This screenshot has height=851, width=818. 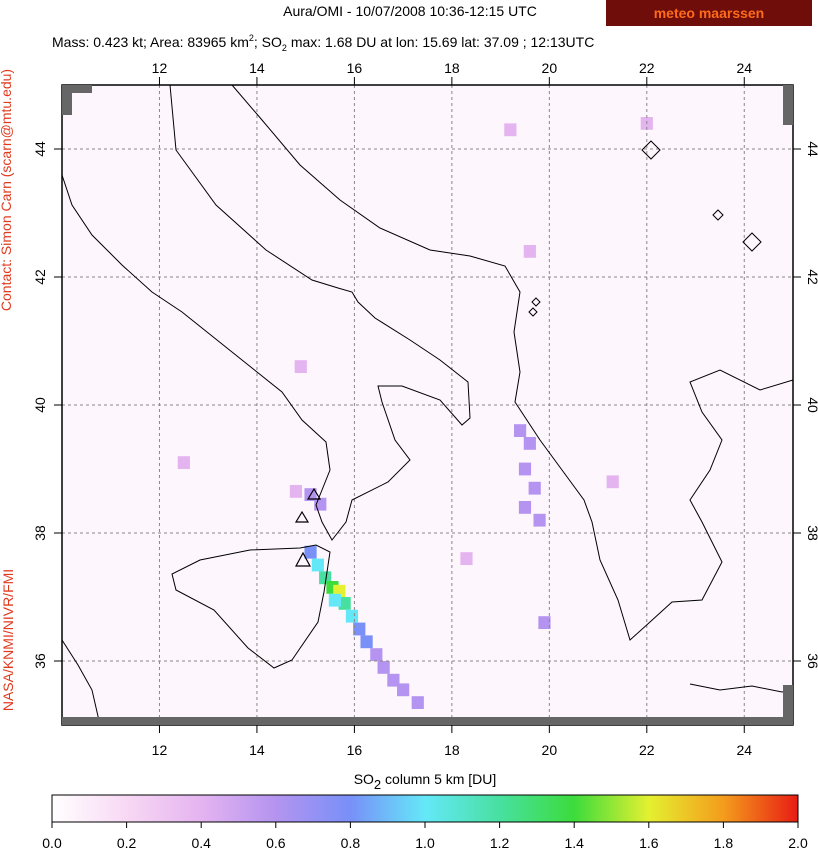 I want to click on colorbar-tick-label: 1.4, so click(x=574, y=843).